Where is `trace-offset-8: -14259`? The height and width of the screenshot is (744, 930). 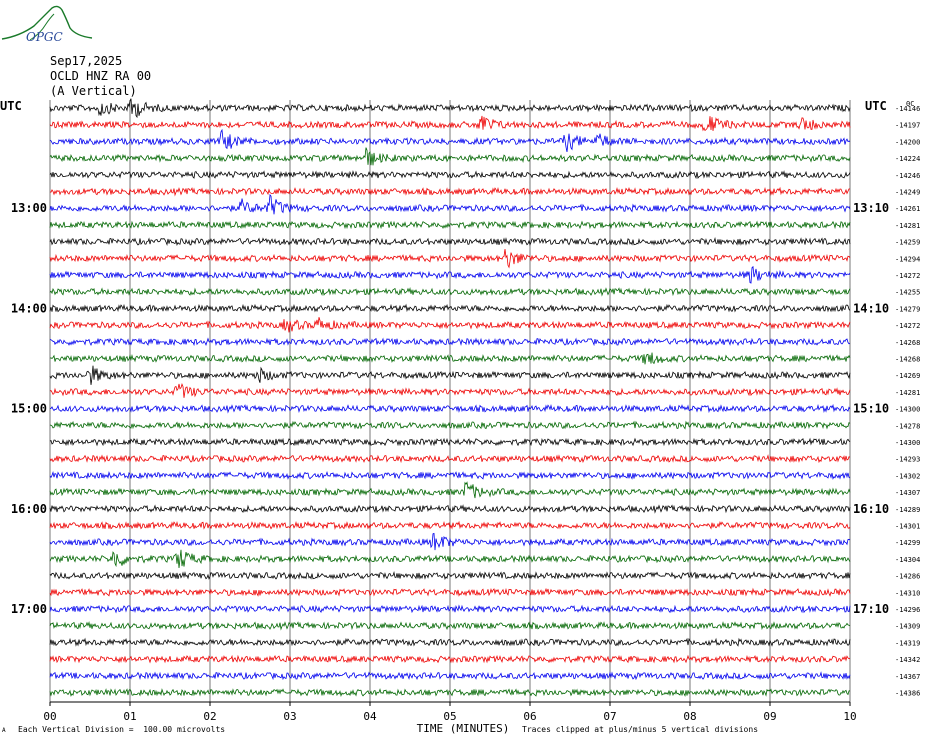
trace-offset-8: -14259 is located at coordinates (907, 243).